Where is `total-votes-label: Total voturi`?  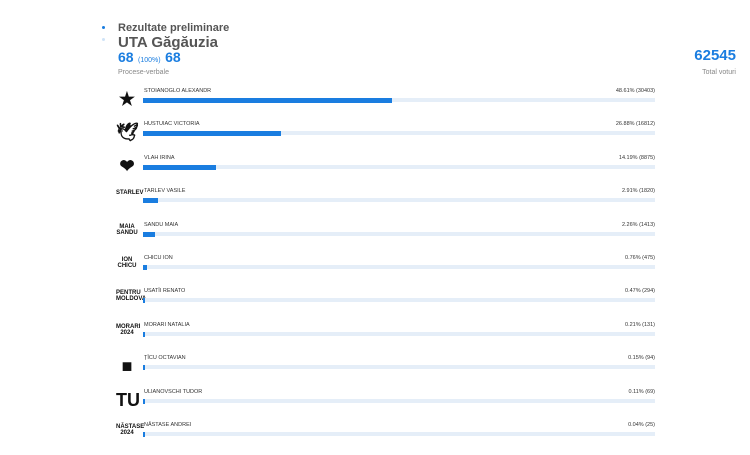
total-votes-label: Total voturi is located at coordinates (719, 72).